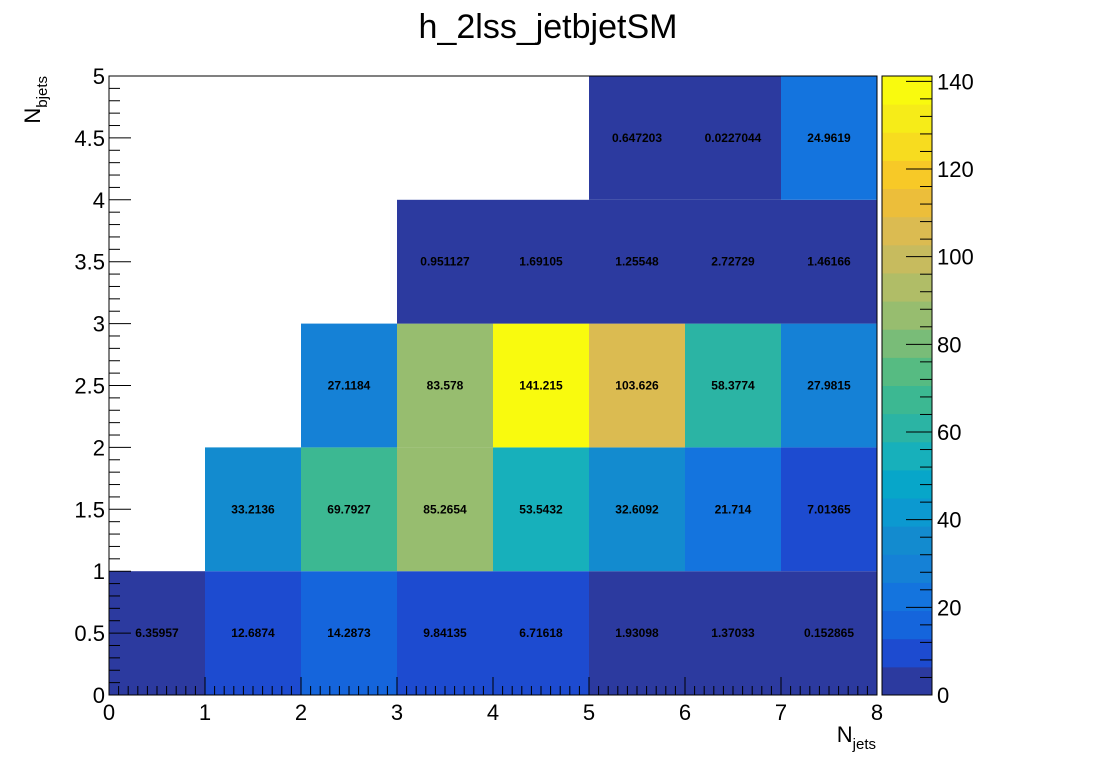 Image resolution: width=1096 pixels, height=772 pixels. I want to click on x-tick-label: 2, so click(301, 712).